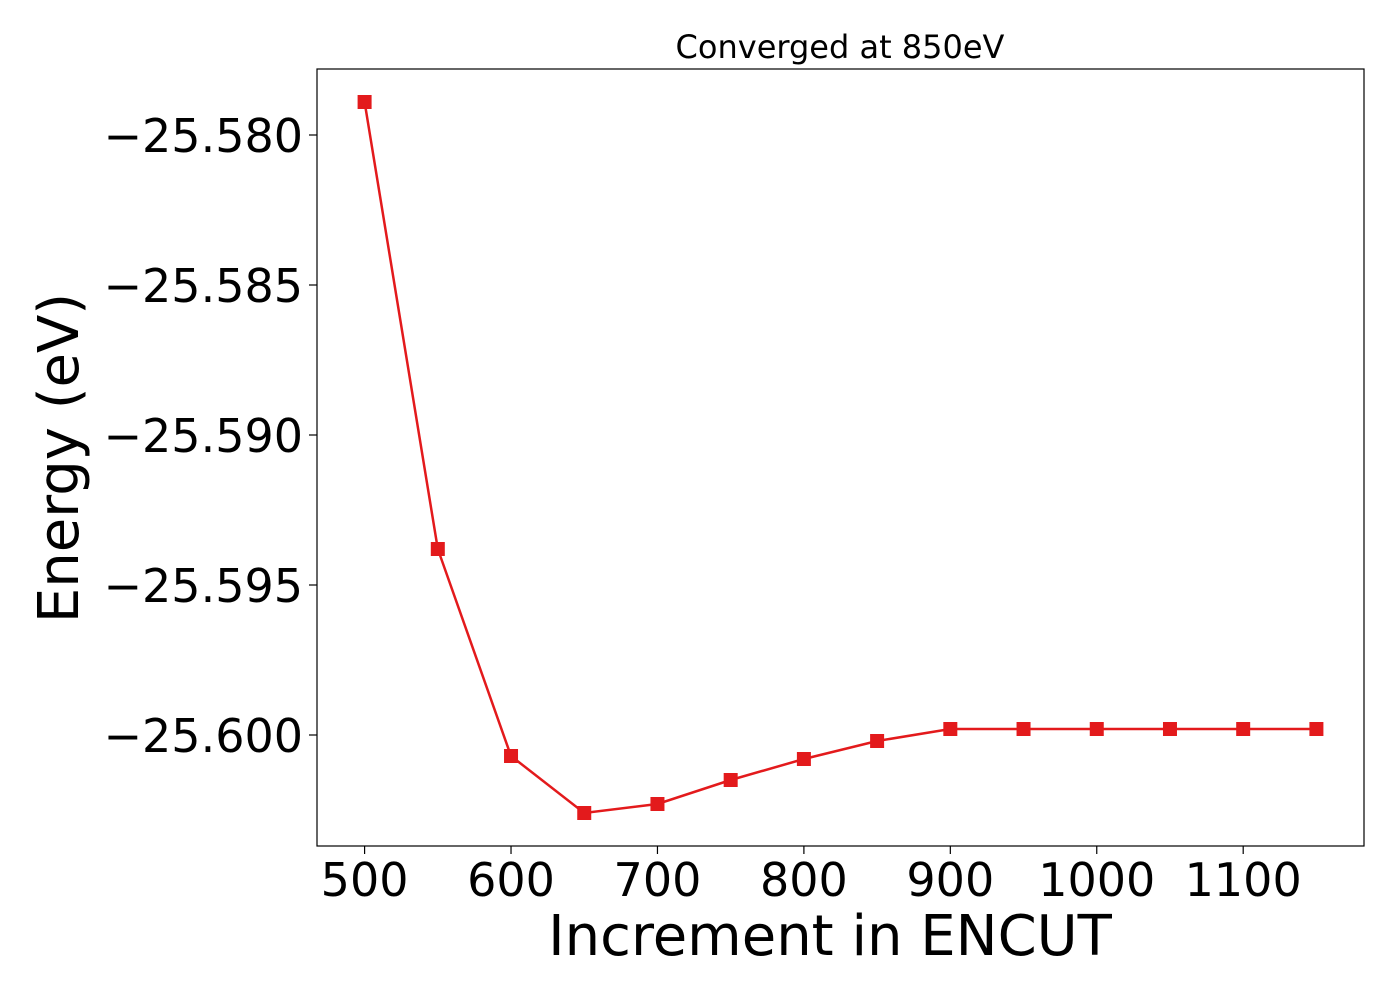  Describe the element at coordinates (840, 47) in the screenshot. I see `chart-title: Converged at 850eV` at that location.